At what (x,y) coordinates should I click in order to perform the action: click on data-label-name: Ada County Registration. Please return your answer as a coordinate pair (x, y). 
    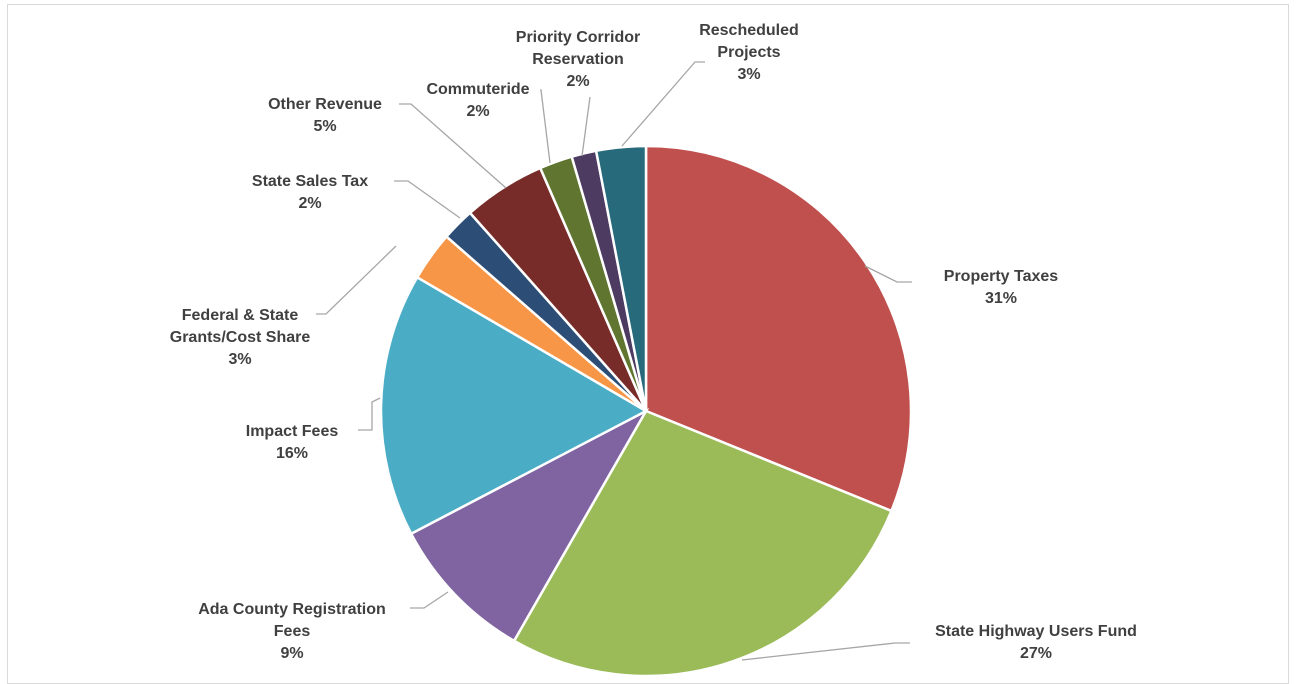
    Looking at the image, I should click on (292, 609).